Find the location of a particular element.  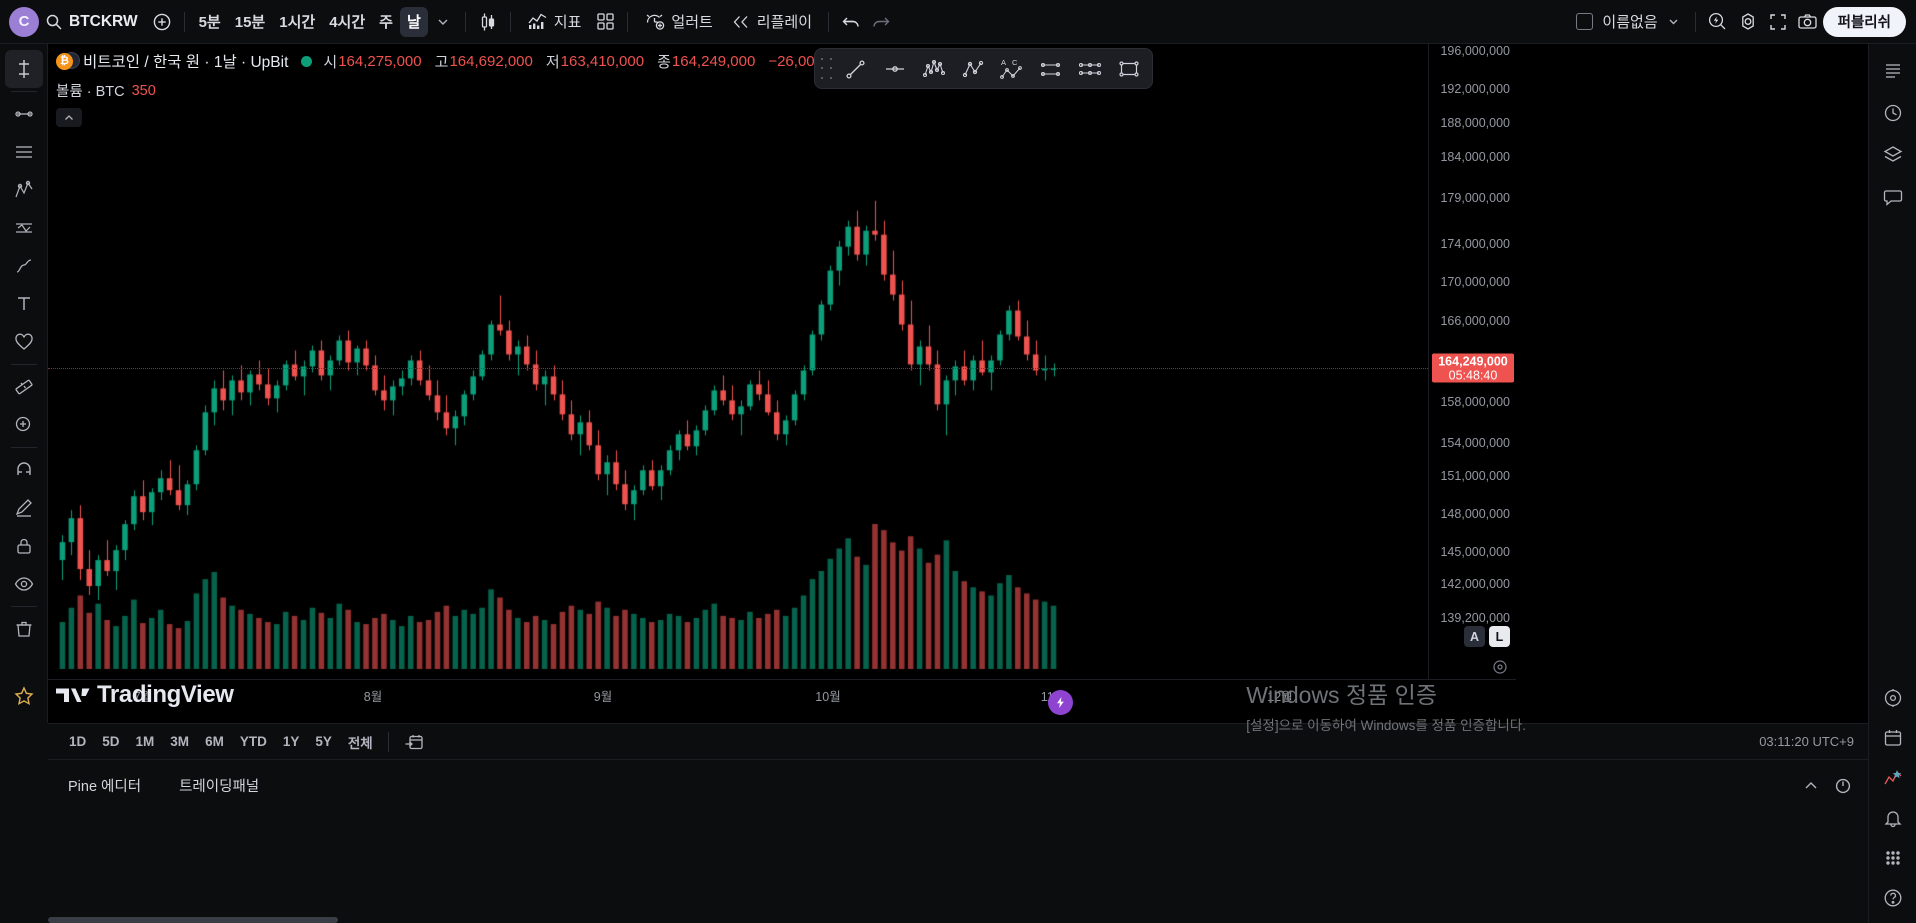

range-6m: 6M is located at coordinates (214, 741).